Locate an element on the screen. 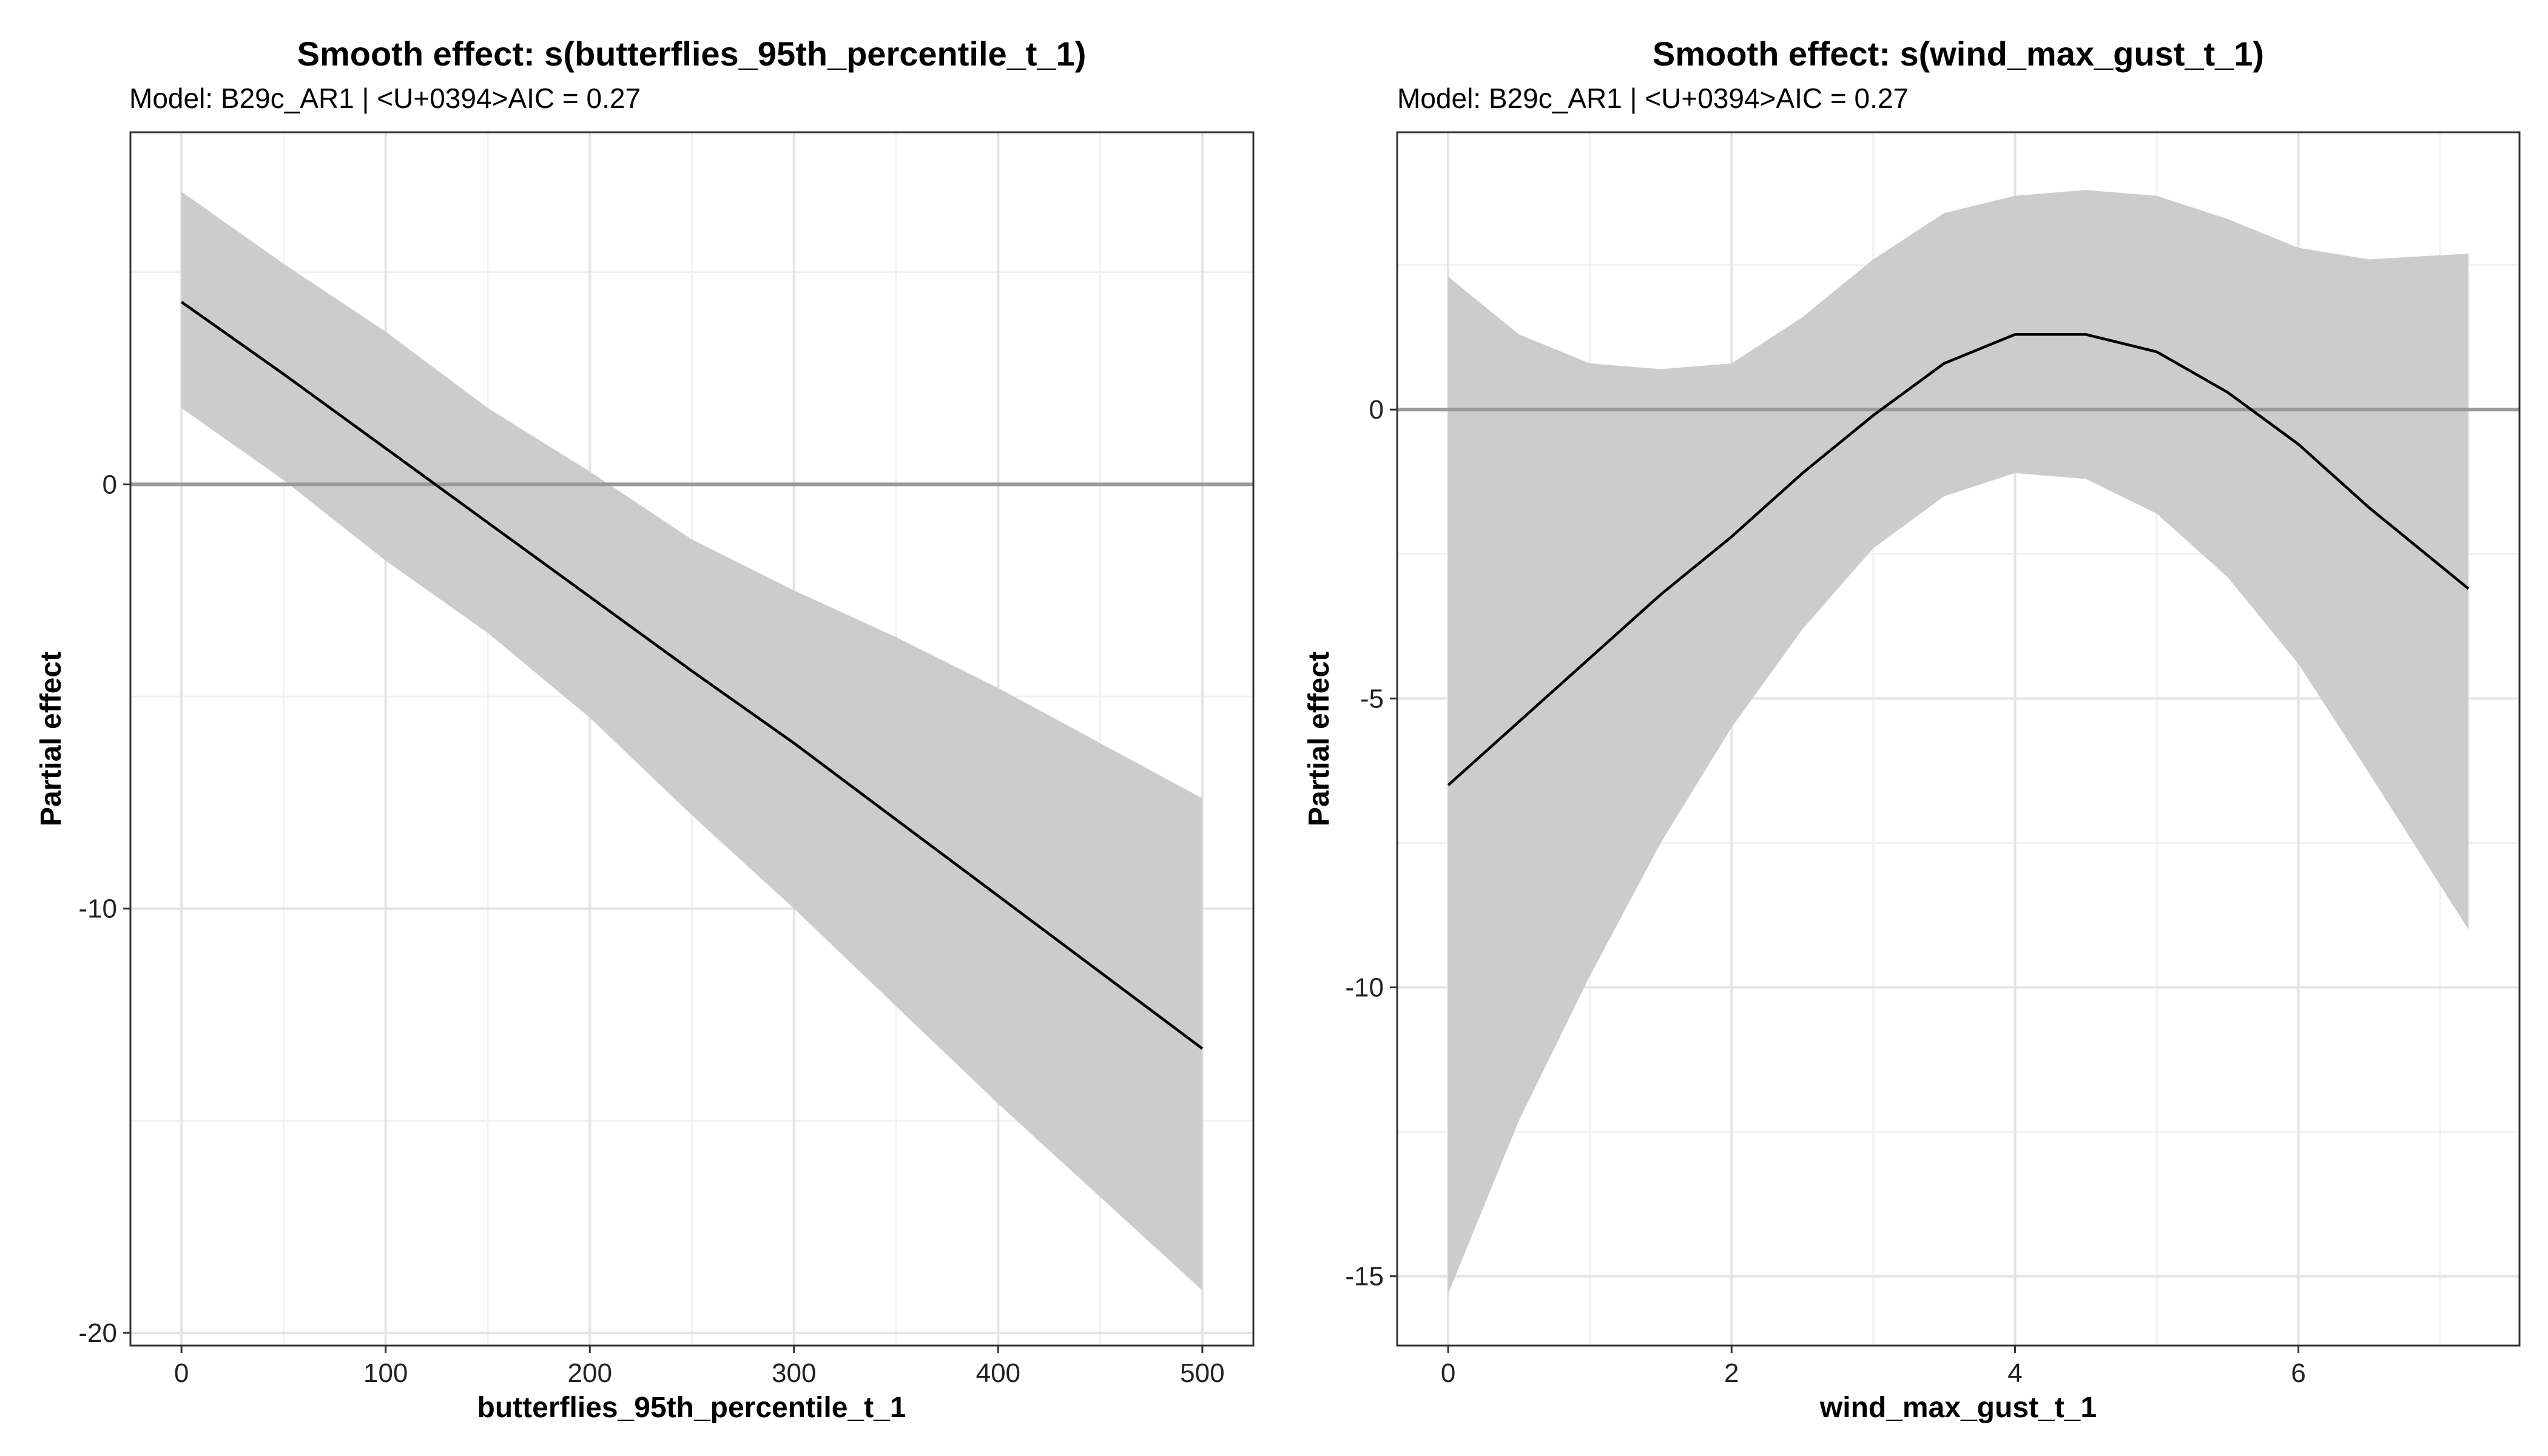  x-tick-label: 6 is located at coordinates (2298, 1373).